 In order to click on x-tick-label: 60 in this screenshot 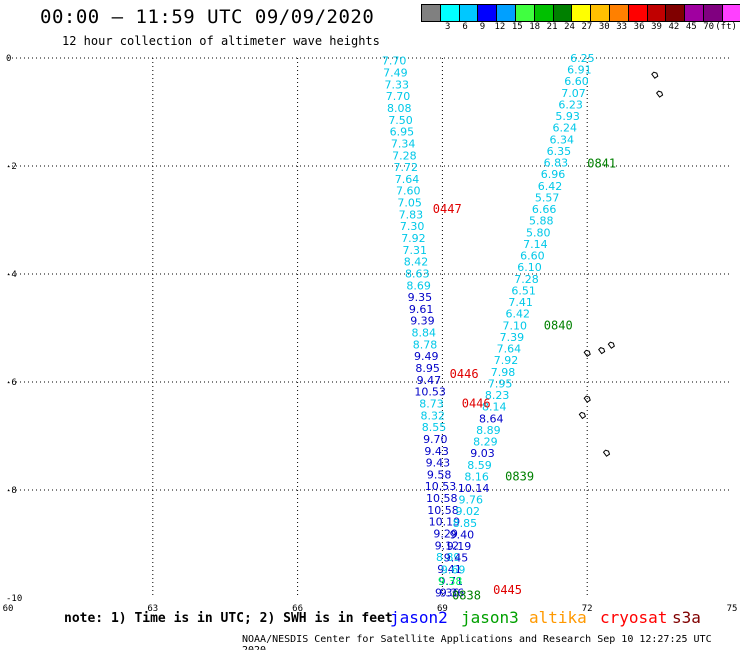, I will do `click(8, 609)`.